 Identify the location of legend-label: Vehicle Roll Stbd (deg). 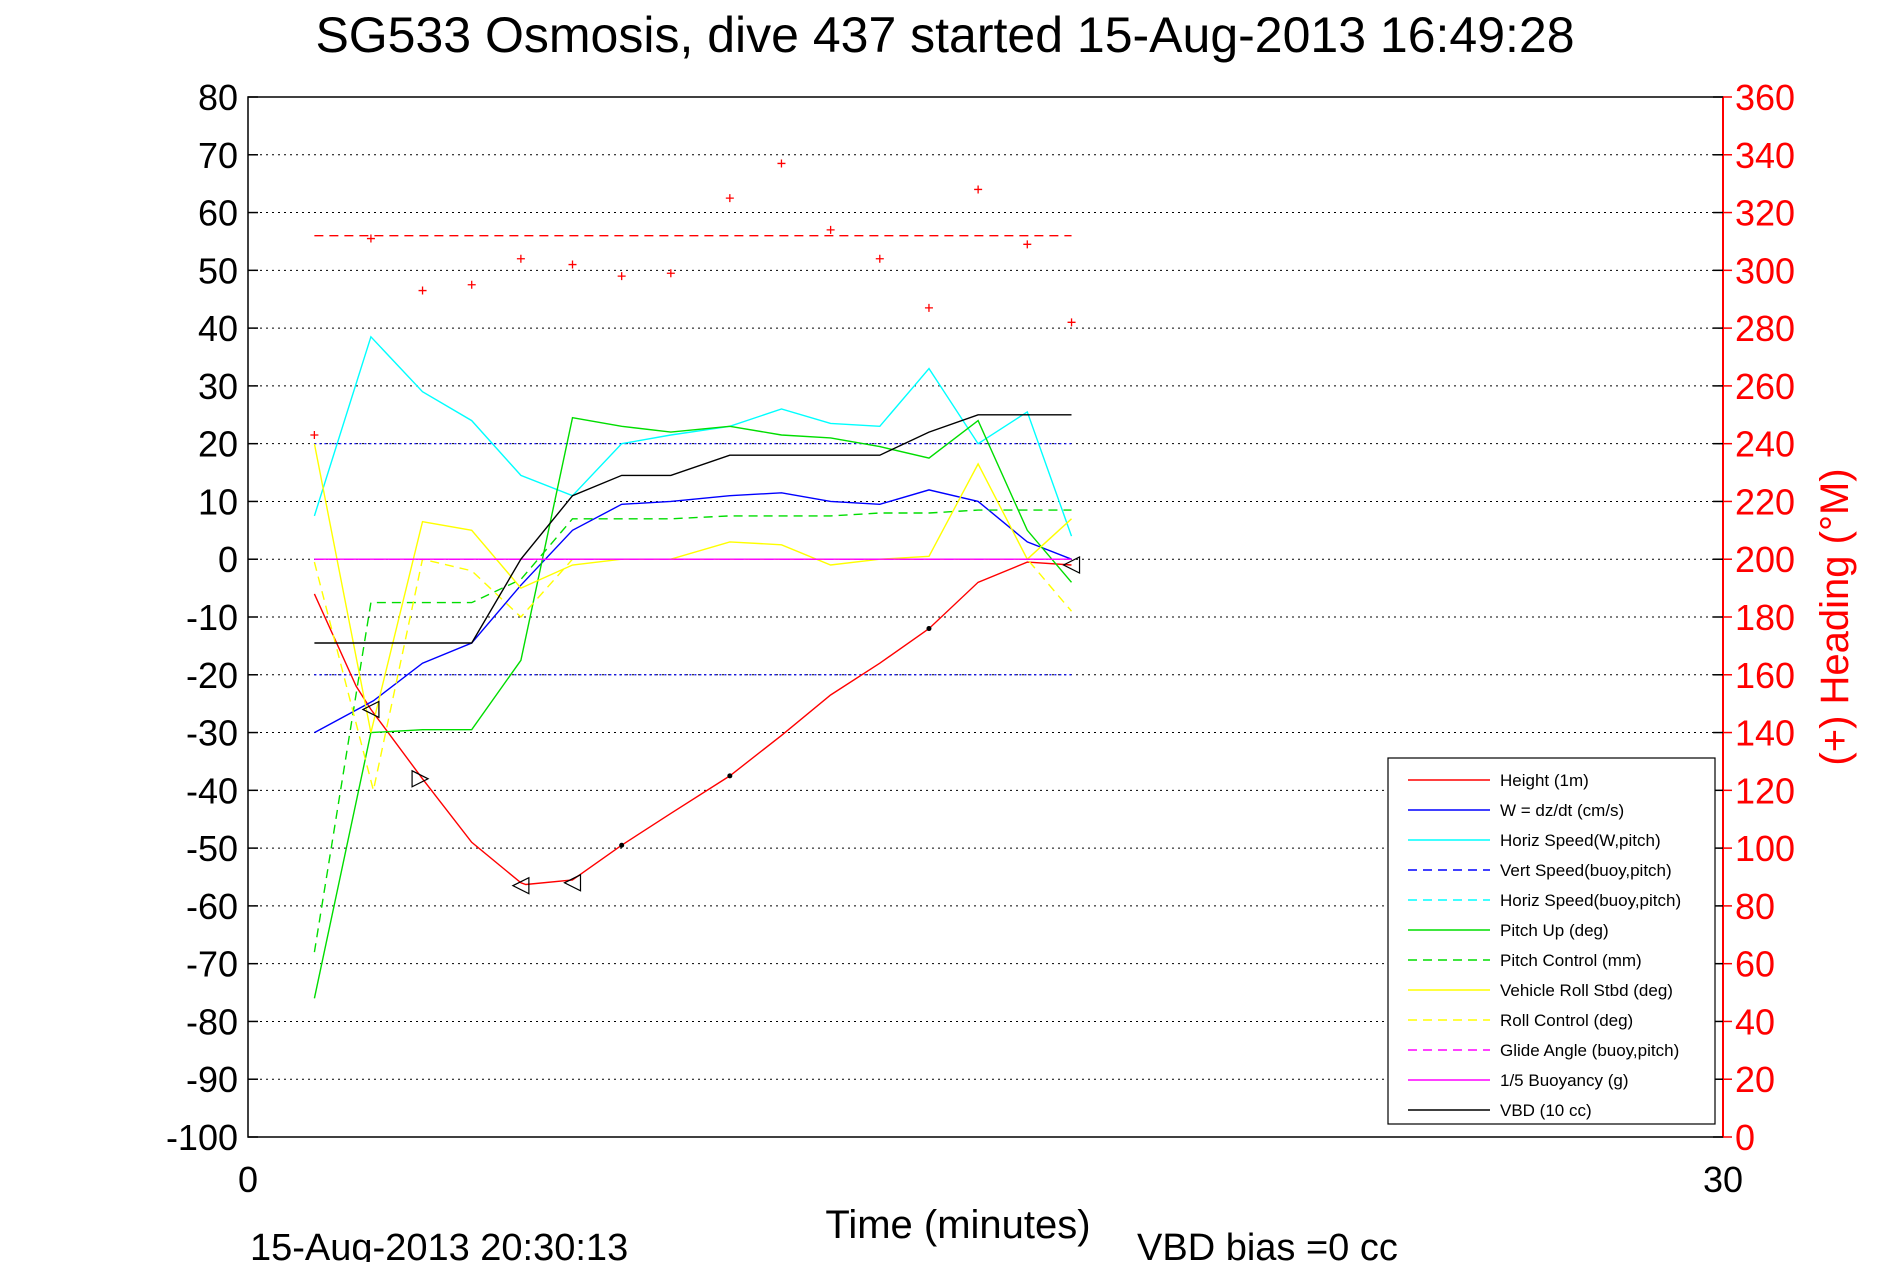
(1586, 990).